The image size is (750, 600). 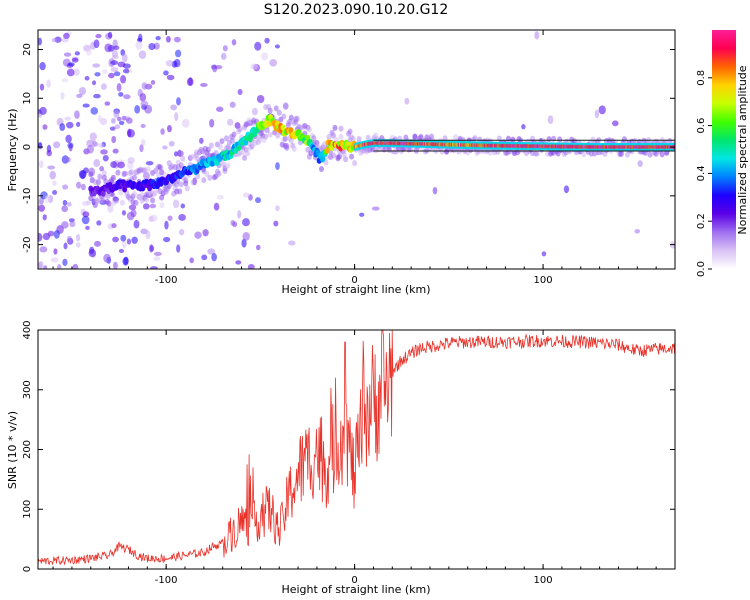 I want to click on snr-x-tick-label: 0, so click(x=354, y=580).